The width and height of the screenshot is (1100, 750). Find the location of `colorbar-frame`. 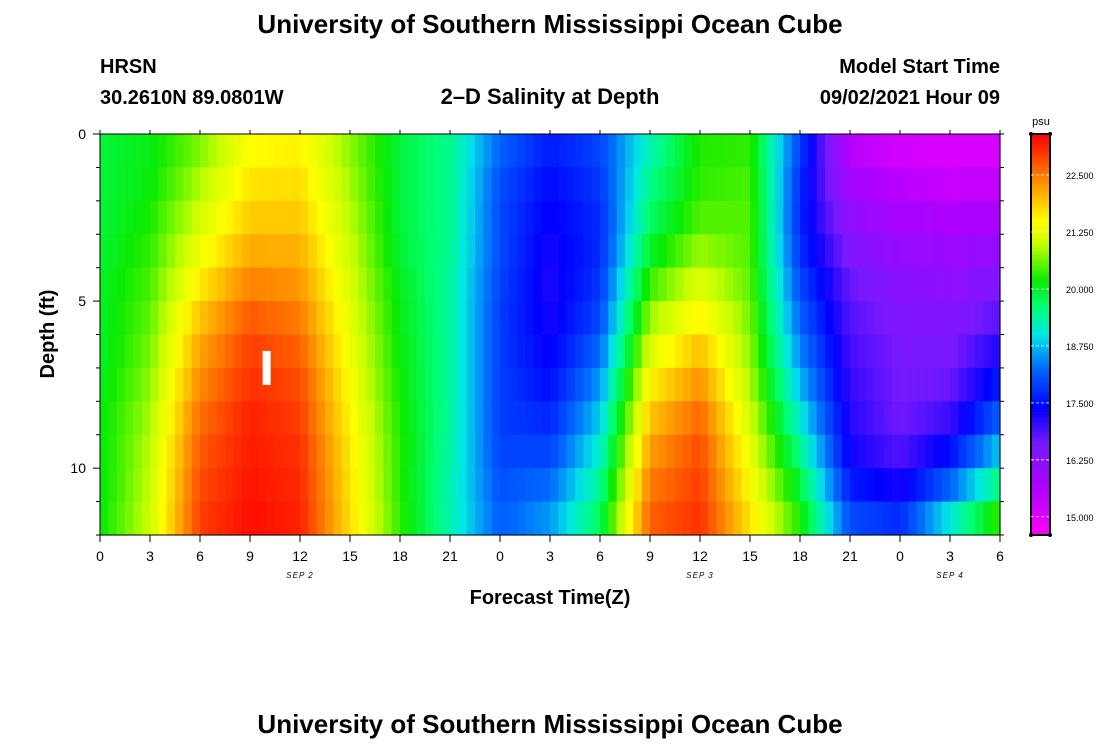

colorbar-frame is located at coordinates (1040, 334).